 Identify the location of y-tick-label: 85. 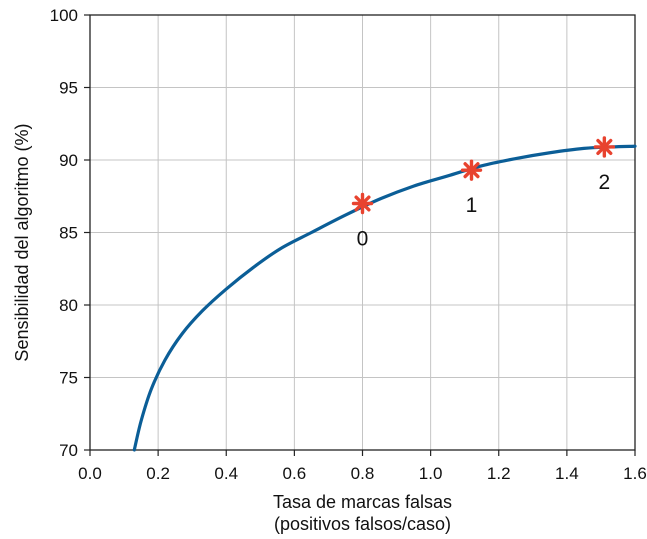
(68, 233).